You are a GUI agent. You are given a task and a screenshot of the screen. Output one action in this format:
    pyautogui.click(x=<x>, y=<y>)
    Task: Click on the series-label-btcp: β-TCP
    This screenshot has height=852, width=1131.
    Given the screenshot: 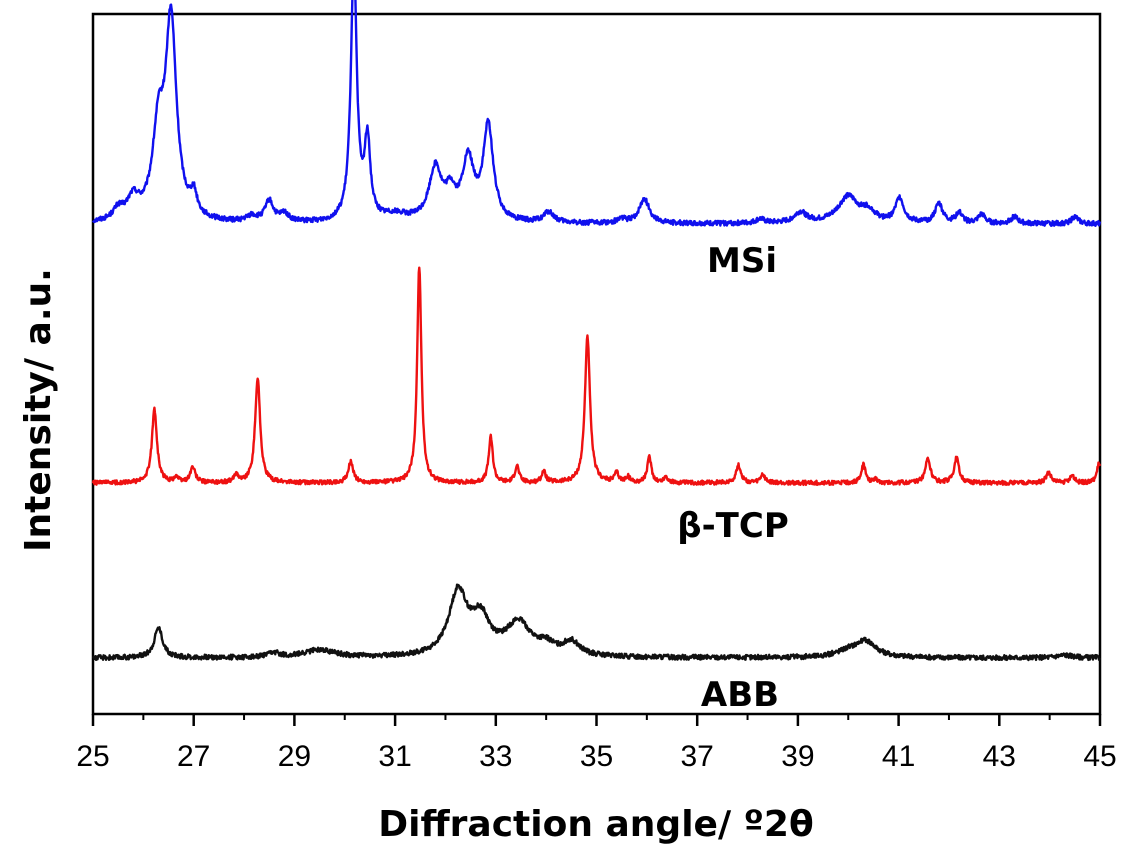 What is the action you would take?
    pyautogui.click(x=733, y=526)
    